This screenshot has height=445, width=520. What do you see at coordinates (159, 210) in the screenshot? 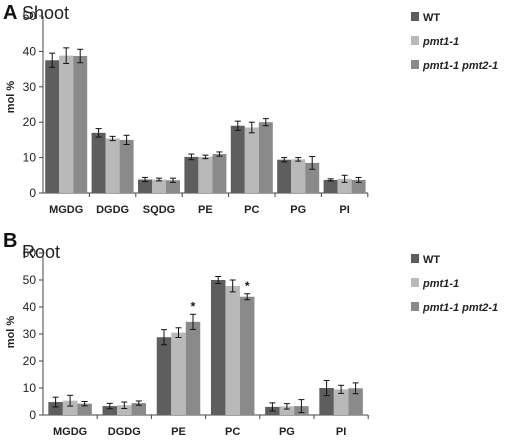
I see `x-tick-label: SQDG` at bounding box center [159, 210].